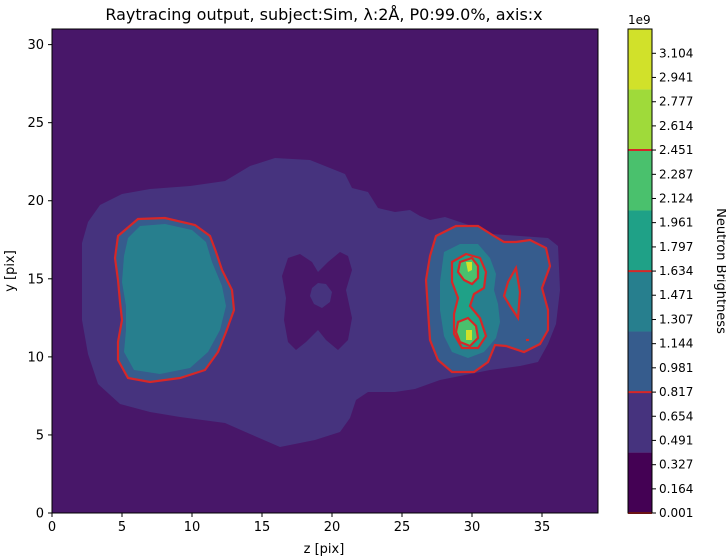  What do you see at coordinates (676, 513) in the screenshot?
I see `colorbar-tick-label: 0.001` at bounding box center [676, 513].